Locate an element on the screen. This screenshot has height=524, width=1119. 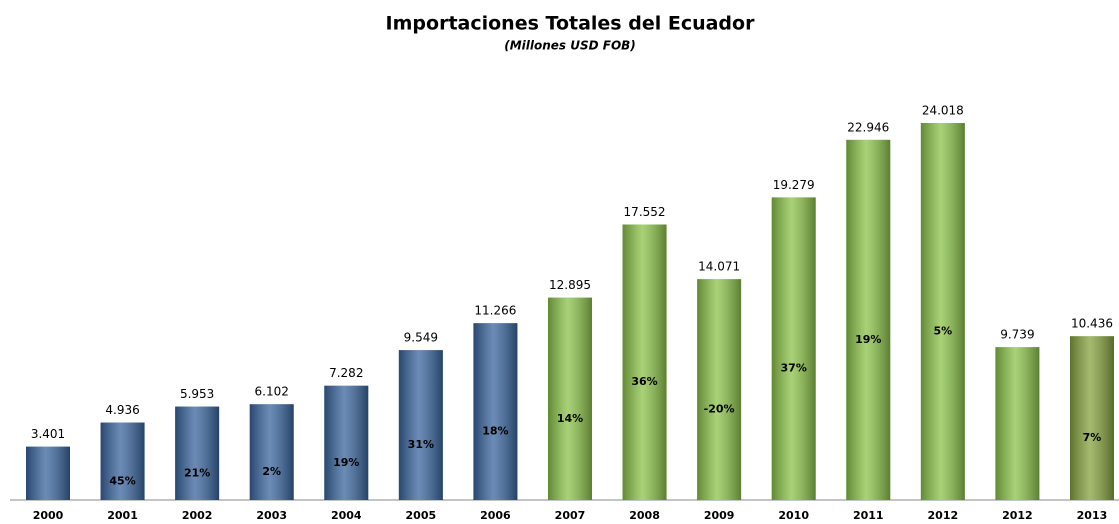
value-label: 6.102 is located at coordinates (272, 392).